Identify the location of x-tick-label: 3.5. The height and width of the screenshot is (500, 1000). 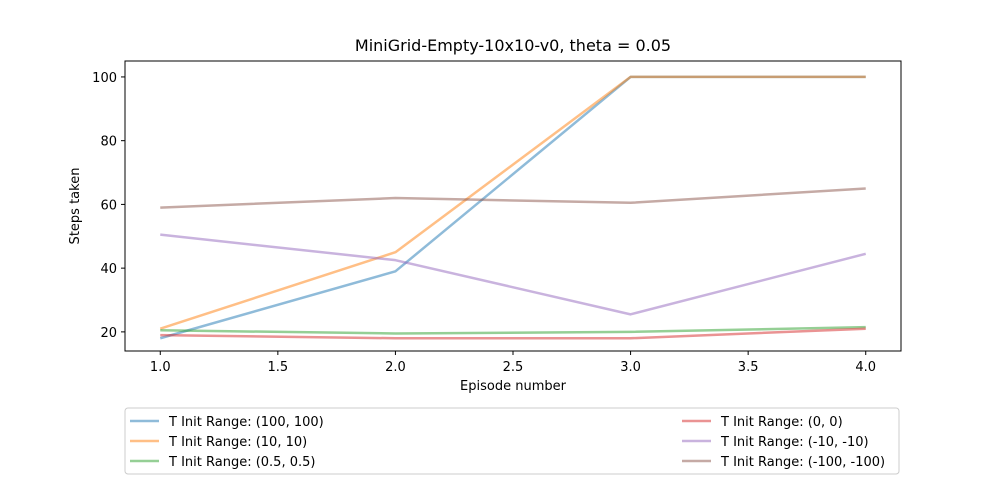
(748, 367).